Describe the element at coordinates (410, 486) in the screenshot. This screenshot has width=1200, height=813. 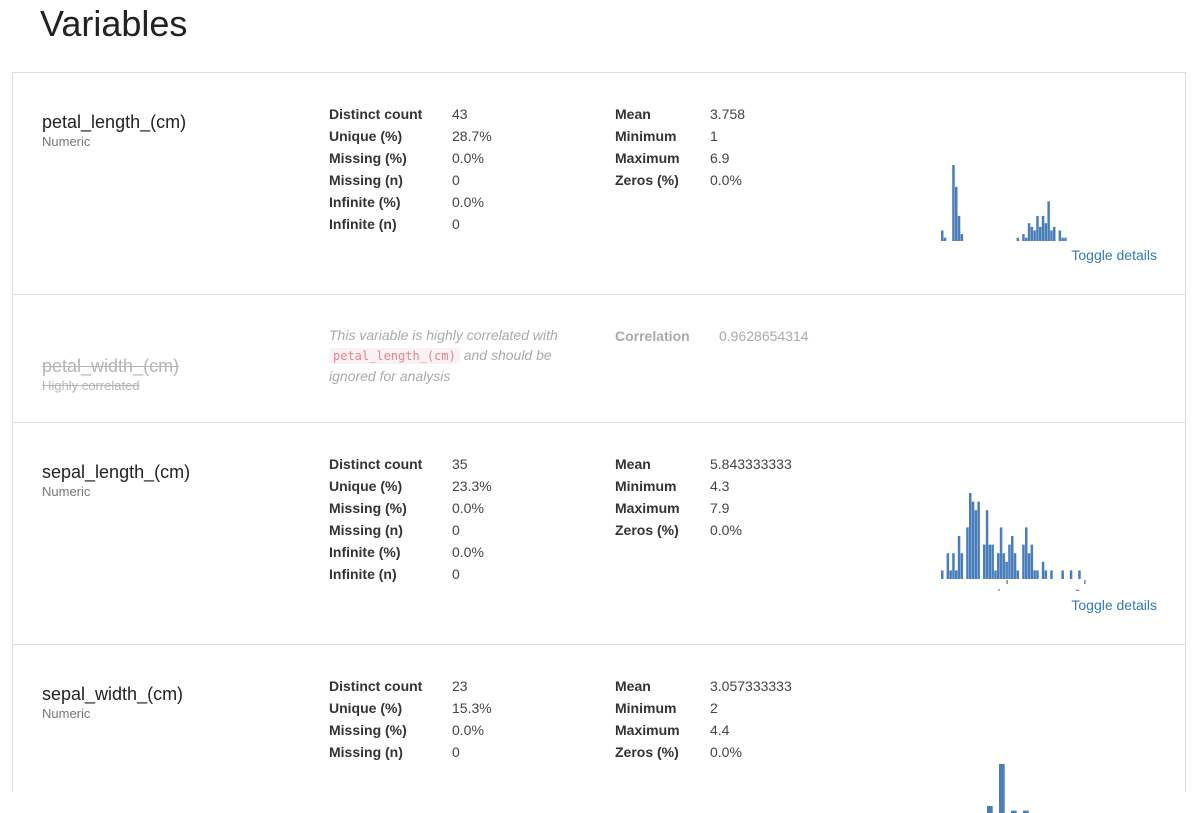
I see `stat-row: Unique (%) 23.3%` at that location.